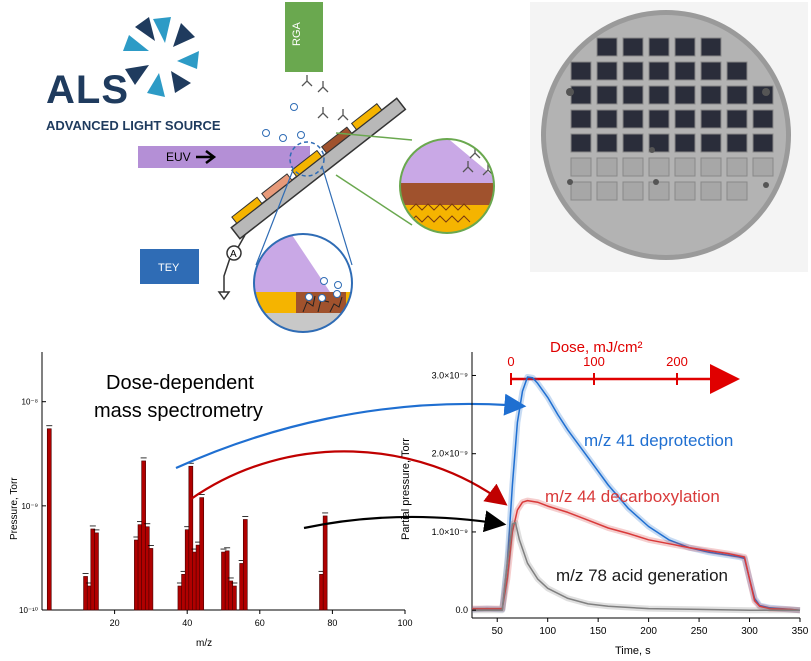 The height and width of the screenshot is (661, 811). Describe the element at coordinates (636, 566) in the screenshot. I see `series-line-m78` at that location.